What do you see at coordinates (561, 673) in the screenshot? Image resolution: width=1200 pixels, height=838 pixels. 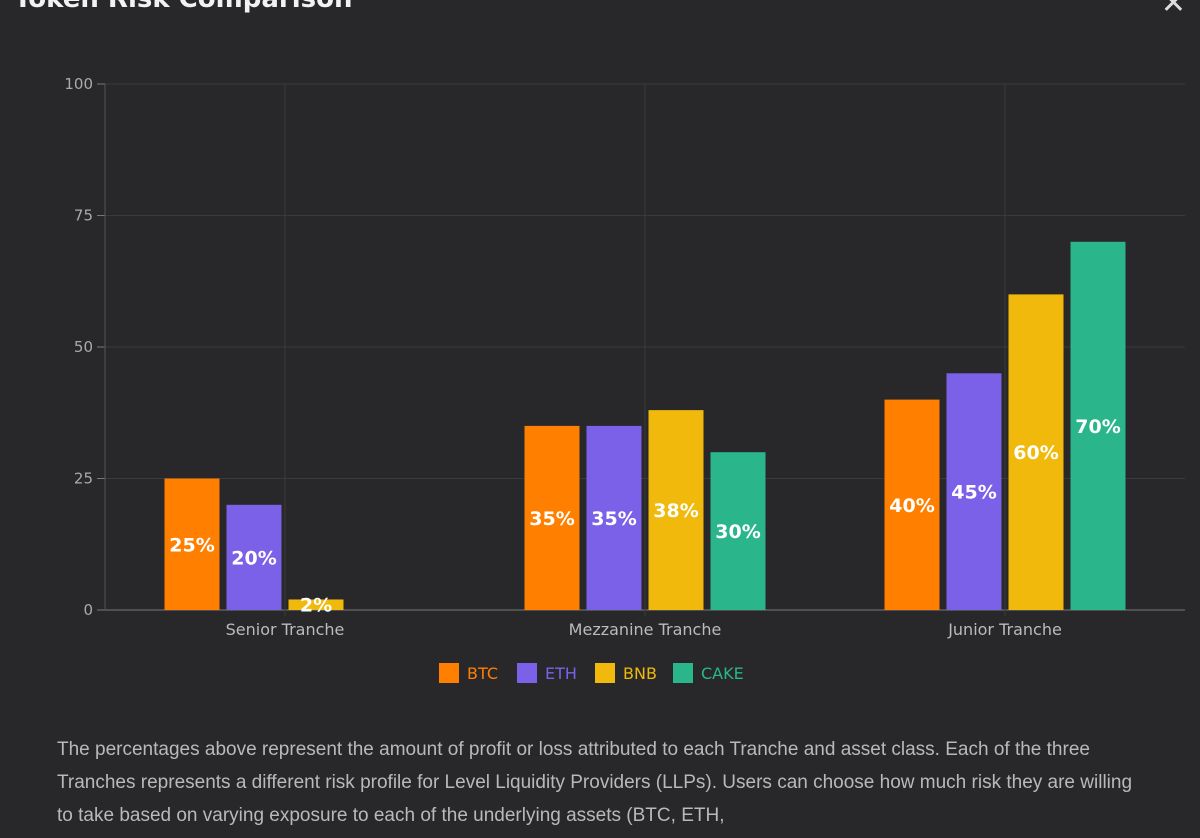 I see `legend-label-eth: ETH` at bounding box center [561, 673].